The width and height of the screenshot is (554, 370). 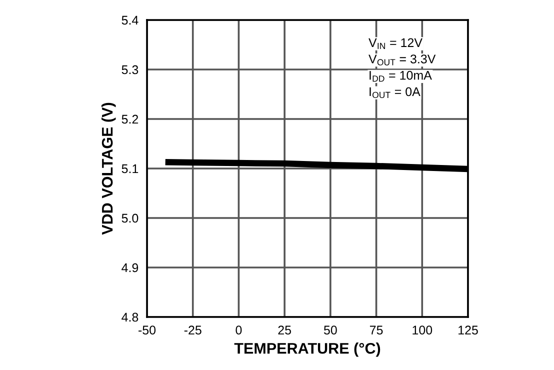 What do you see at coordinates (130, 119) in the screenshot?
I see `y-tick-label: 5.2` at bounding box center [130, 119].